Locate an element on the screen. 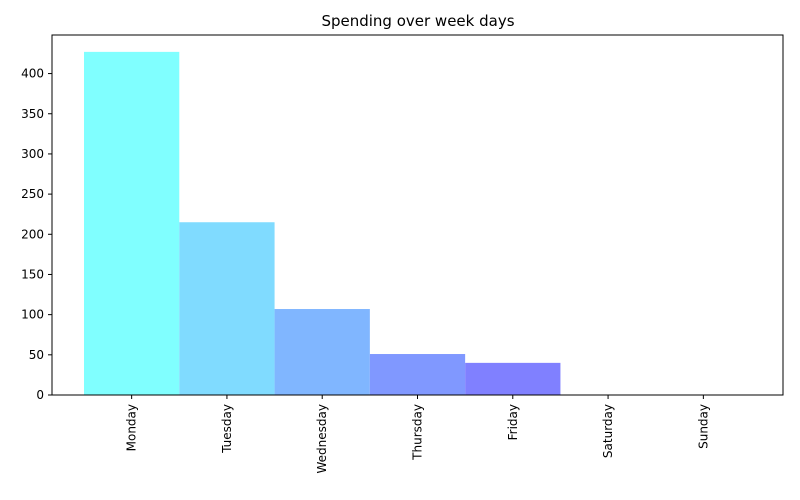  y-tick-label-350: 350 is located at coordinates (32, 114).